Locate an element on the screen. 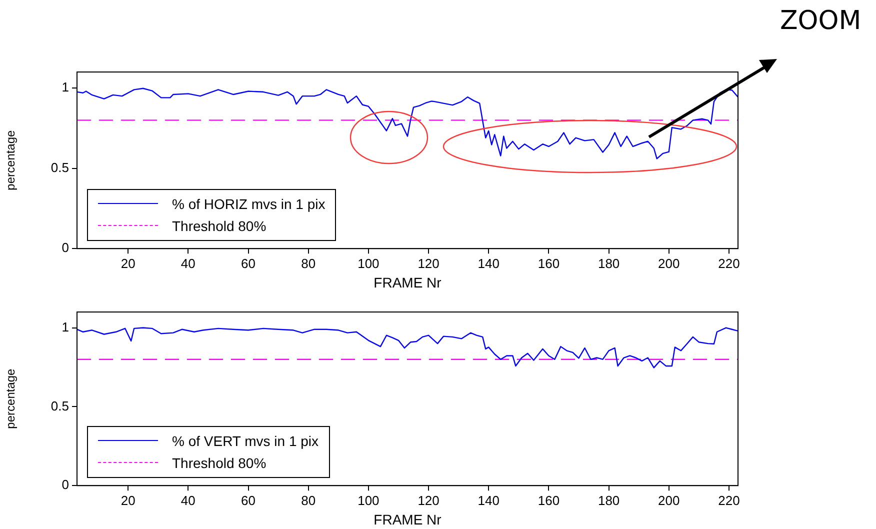  text: ZOOM is located at coordinates (821, 21).